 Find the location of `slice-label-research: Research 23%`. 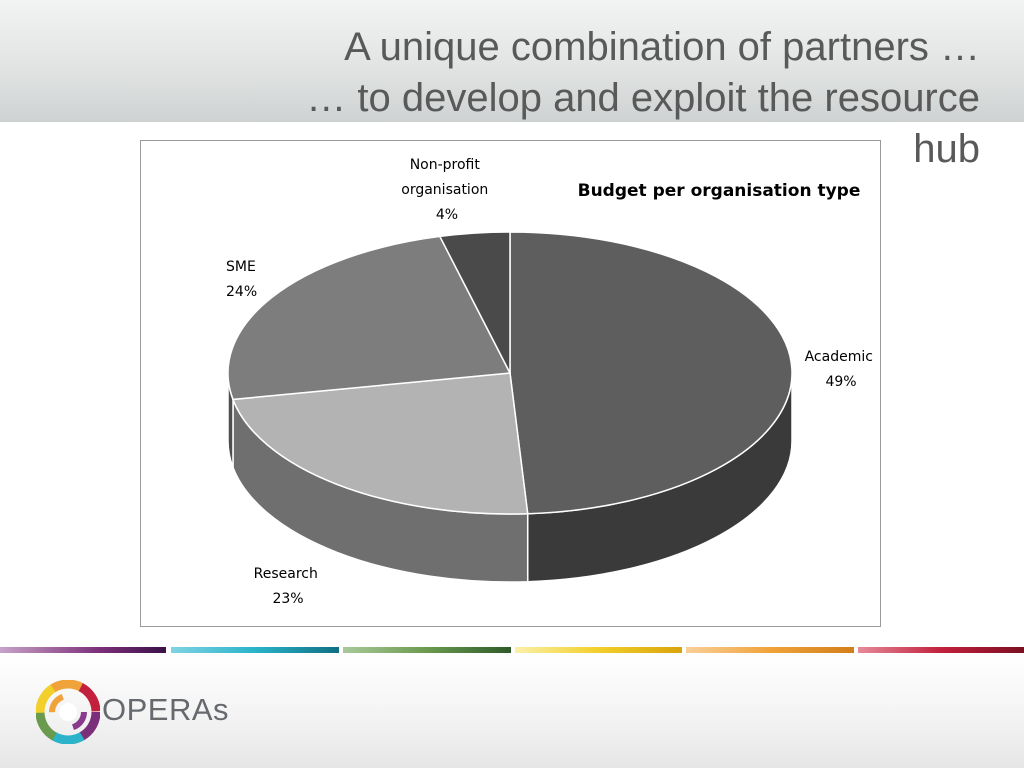

slice-label-research: Research 23% is located at coordinates (288, 586).